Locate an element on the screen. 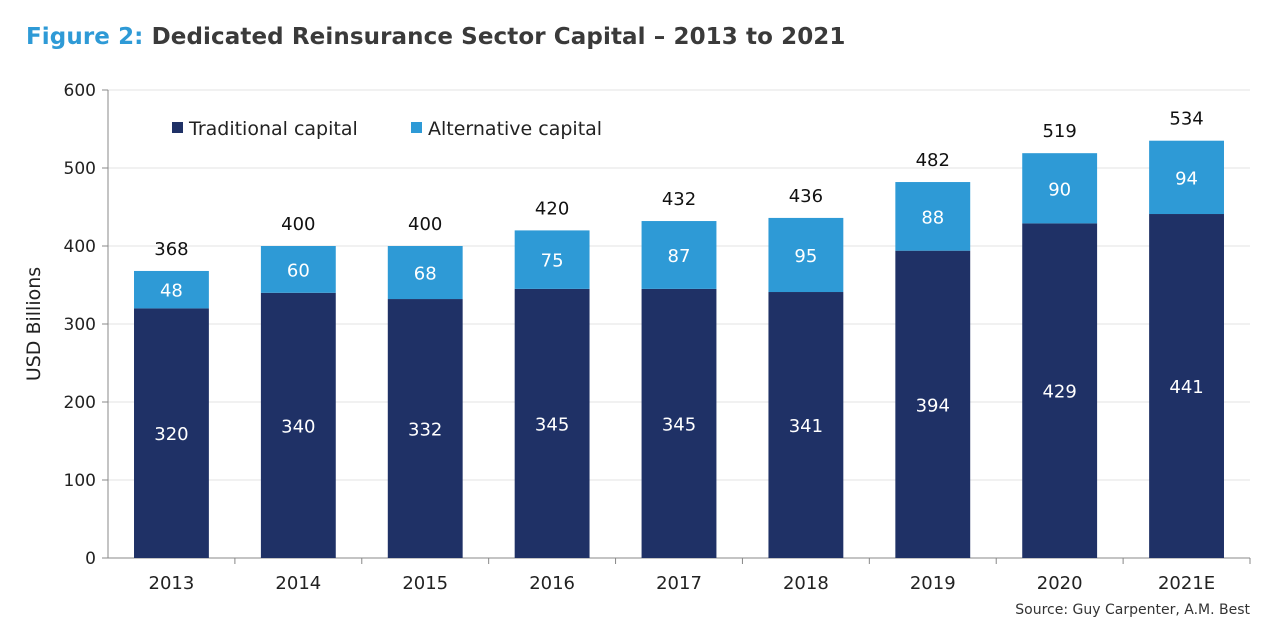 Image resolution: width=1280 pixels, height=636 pixels. traditional-value-label: 429 is located at coordinates (1059, 392).